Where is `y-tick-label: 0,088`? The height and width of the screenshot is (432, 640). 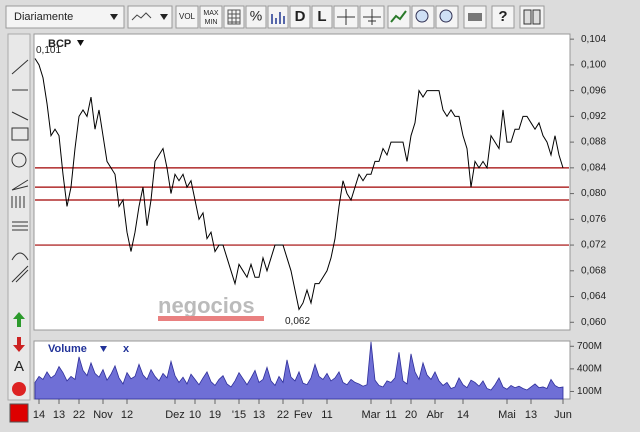 y-tick-label: 0,088 is located at coordinates (593, 142).